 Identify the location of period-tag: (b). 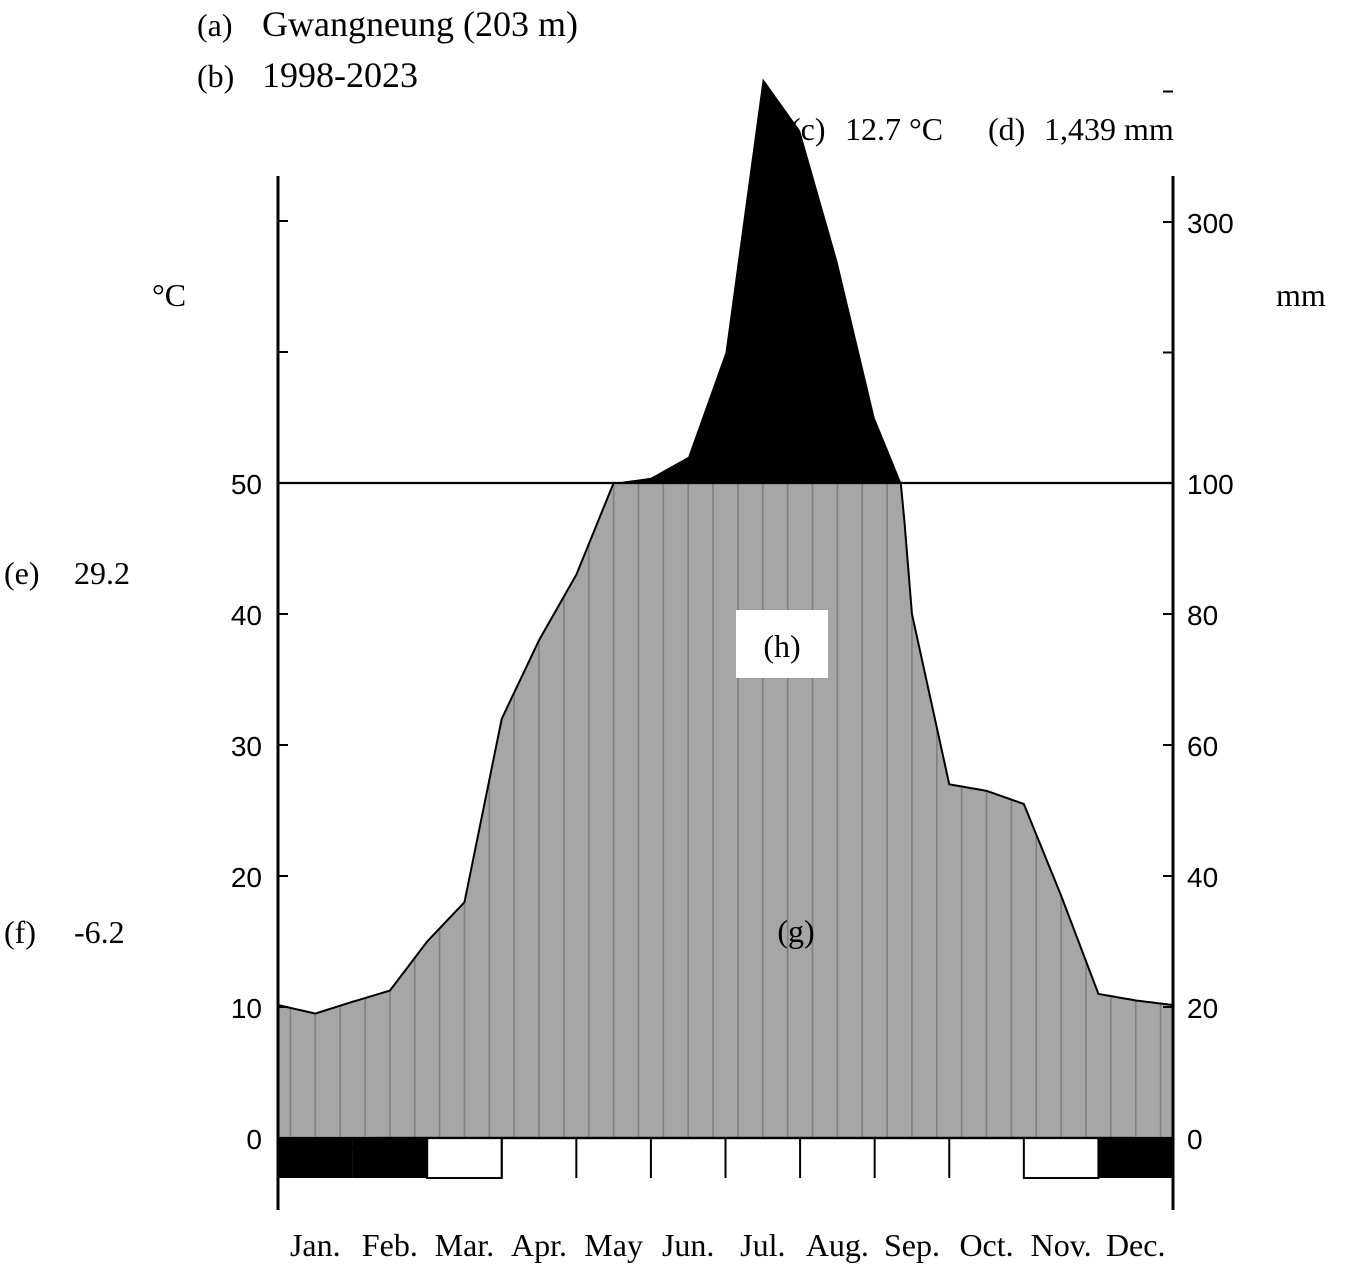
(215, 76).